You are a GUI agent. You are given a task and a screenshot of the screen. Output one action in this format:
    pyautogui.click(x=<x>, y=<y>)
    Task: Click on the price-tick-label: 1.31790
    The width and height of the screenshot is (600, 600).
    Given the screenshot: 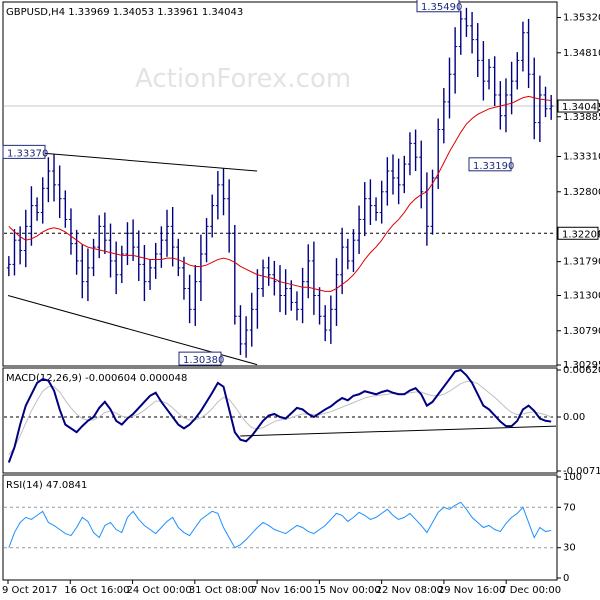 What is the action you would take?
    pyautogui.click(x=581, y=262)
    